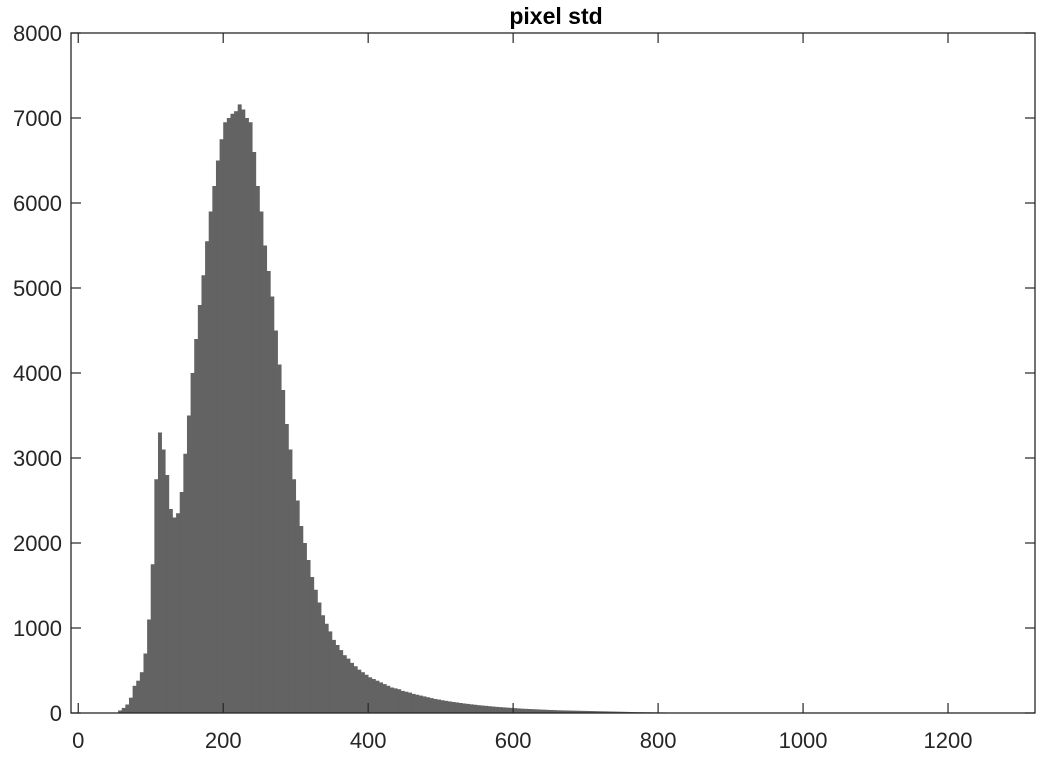 The height and width of the screenshot is (757, 1041). I want to click on y-tick-label: 0, so click(56, 713).